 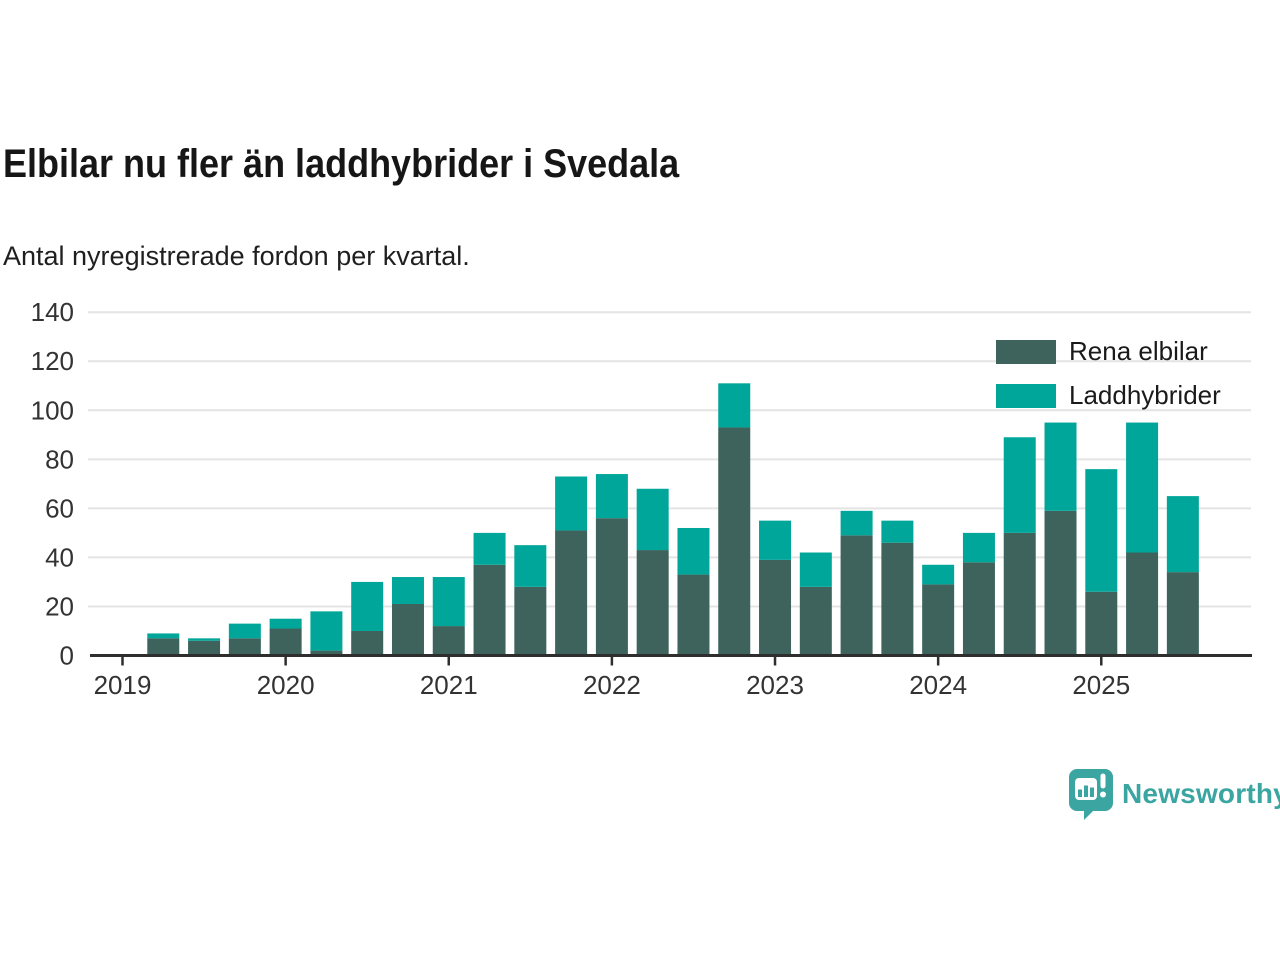 What do you see at coordinates (285, 642) in the screenshot?
I see `bar-elbilar-2020 Q1` at bounding box center [285, 642].